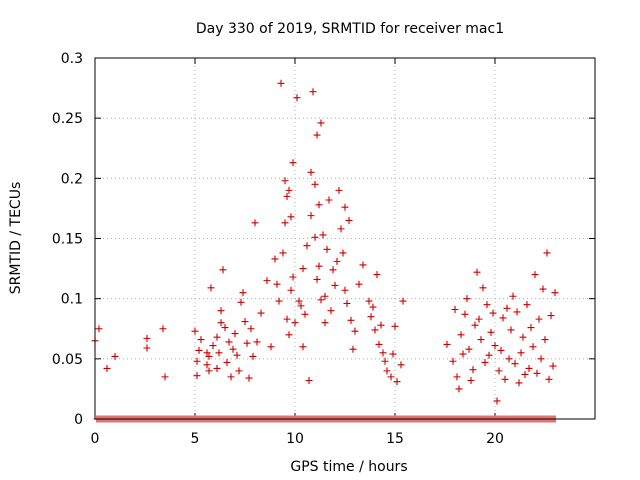 The width and height of the screenshot is (640, 480). I want to click on y-axis-label: SRMTID / TECUs, so click(16, 238).